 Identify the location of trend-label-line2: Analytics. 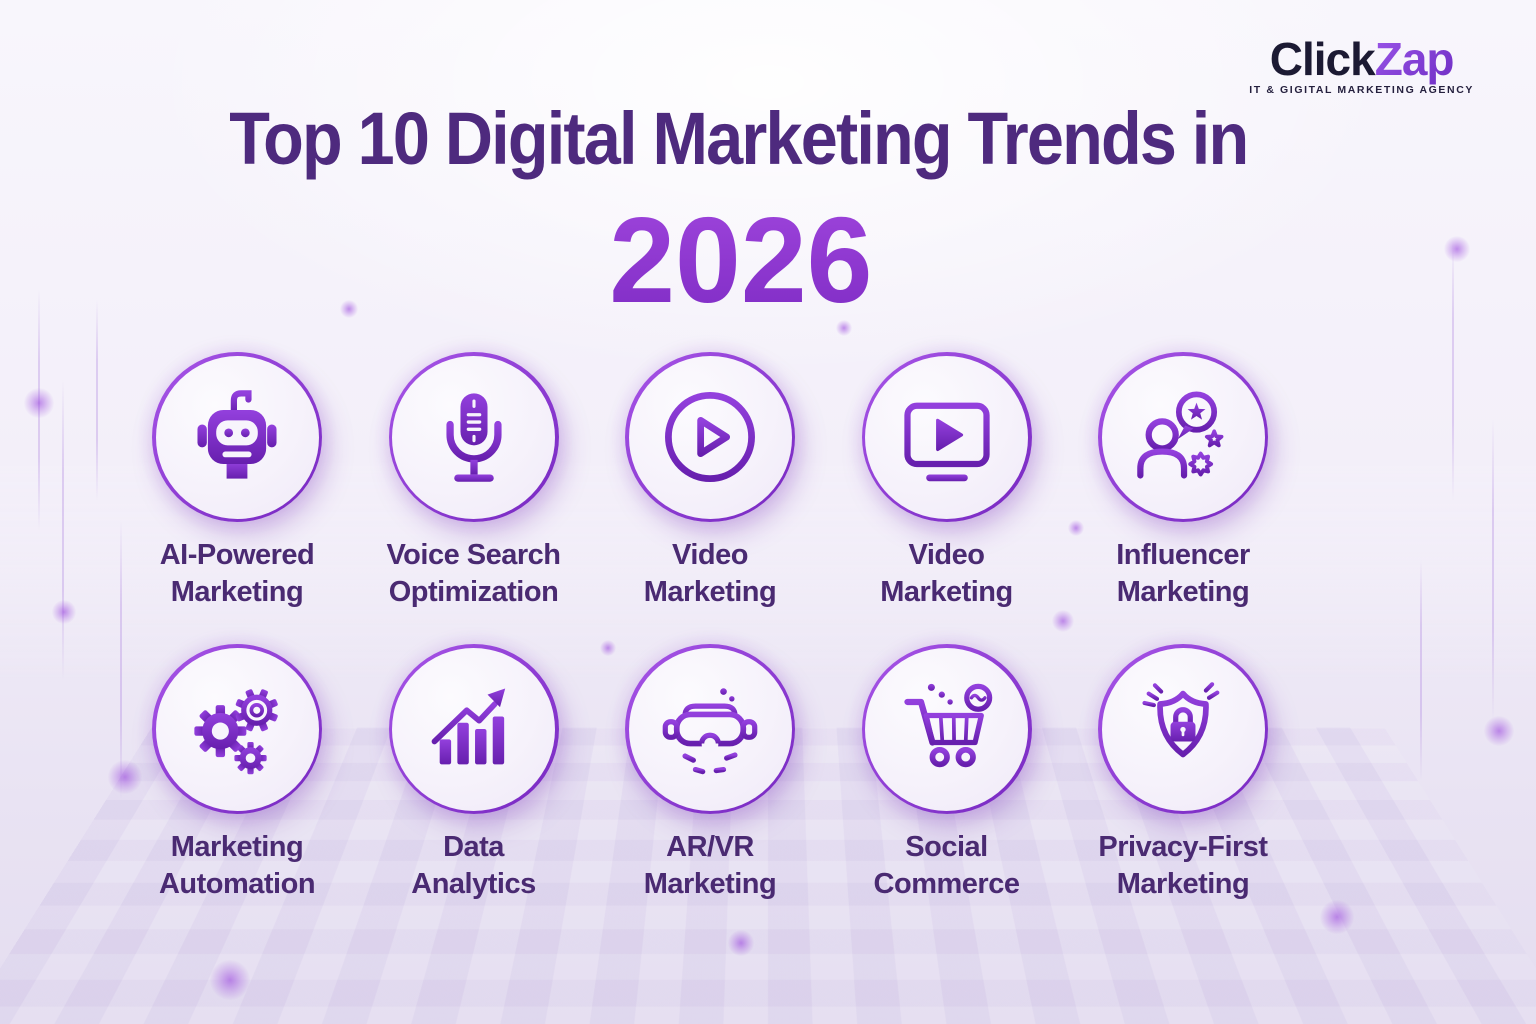
(473, 884).